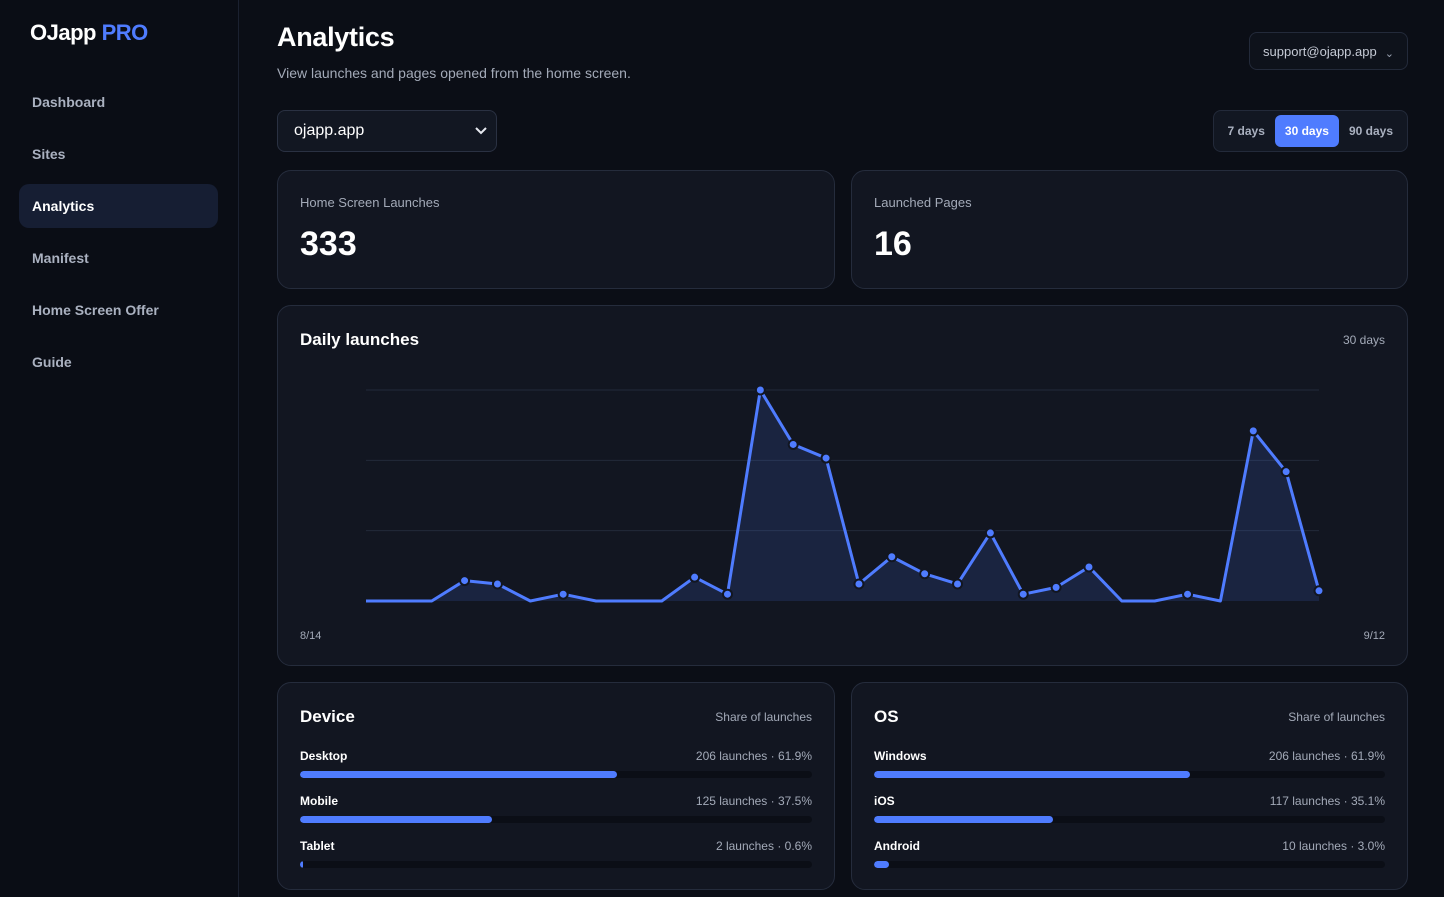 This screenshot has width=1444, height=897. What do you see at coordinates (52, 362) in the screenshot?
I see `sidebar-item-guide: Guide` at bounding box center [52, 362].